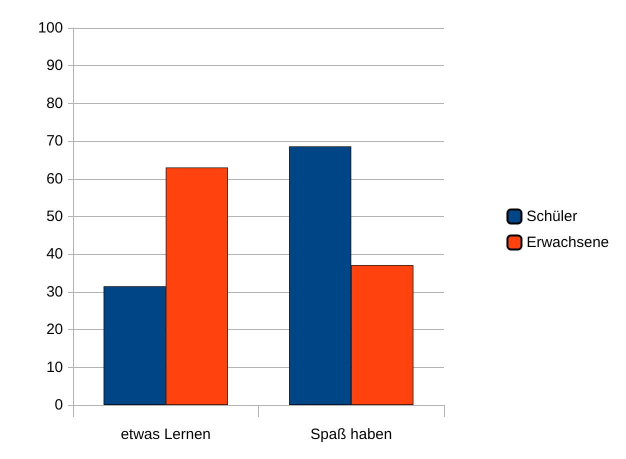  Describe the element at coordinates (54, 179) in the screenshot. I see `y-tick-label: 60` at that location.